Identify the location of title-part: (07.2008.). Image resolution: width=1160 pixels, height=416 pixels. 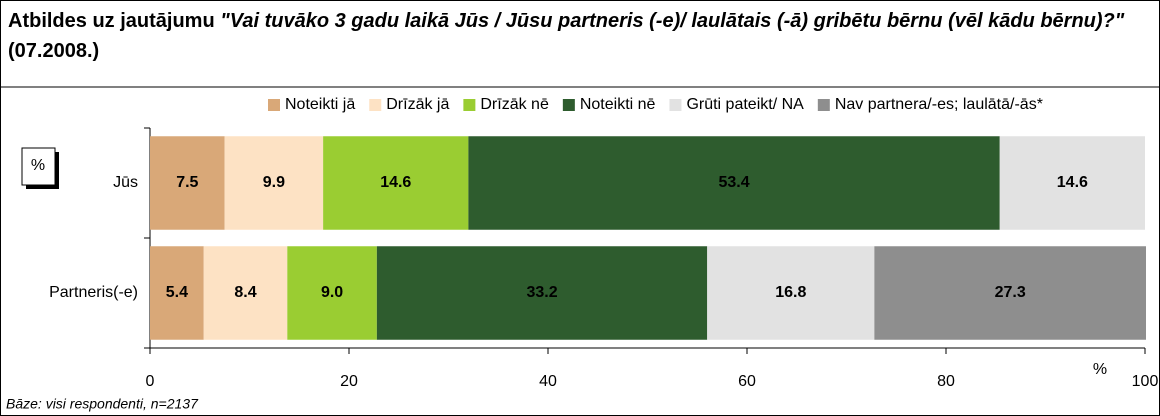
(54, 51).